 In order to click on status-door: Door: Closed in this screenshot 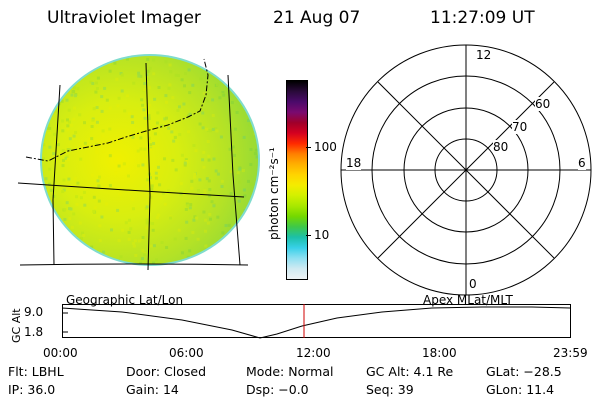, I will do `click(166, 371)`.